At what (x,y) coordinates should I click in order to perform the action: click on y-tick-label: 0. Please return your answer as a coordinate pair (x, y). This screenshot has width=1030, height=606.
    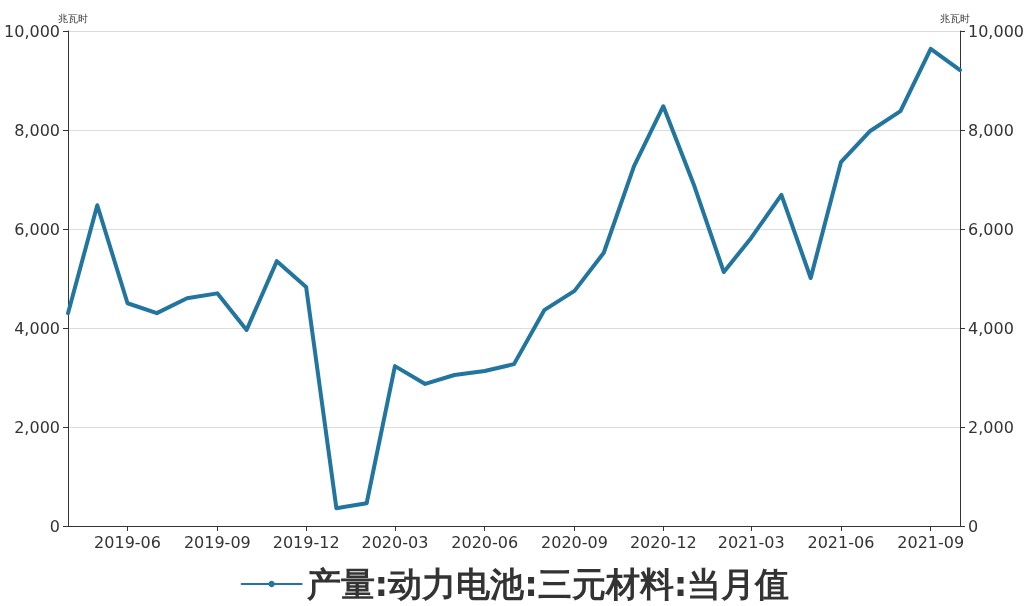
    Looking at the image, I should click on (54, 526).